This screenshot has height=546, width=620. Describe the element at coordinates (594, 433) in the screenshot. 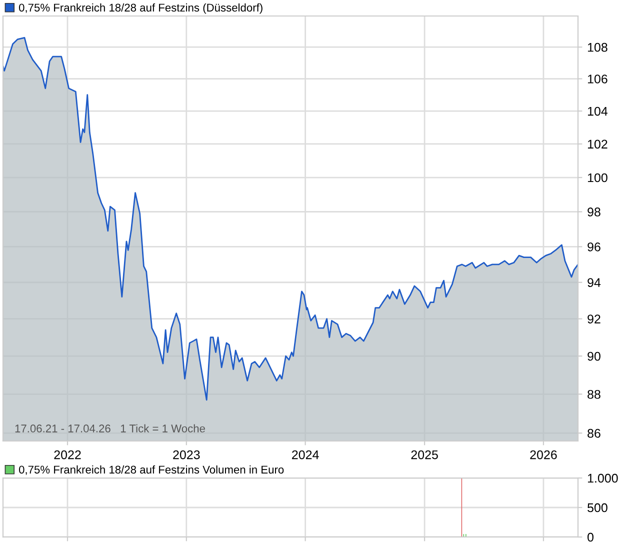

I see `y-tick-label: 86` at that location.